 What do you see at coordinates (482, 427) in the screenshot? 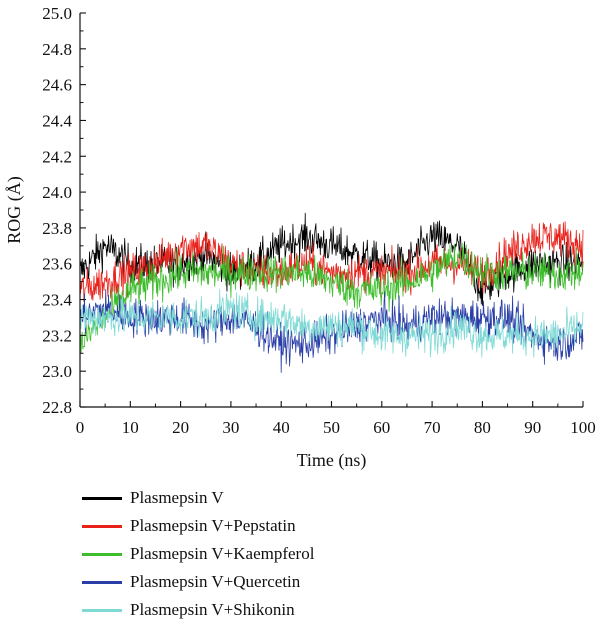
I see `x-tick-label: 80` at bounding box center [482, 427].